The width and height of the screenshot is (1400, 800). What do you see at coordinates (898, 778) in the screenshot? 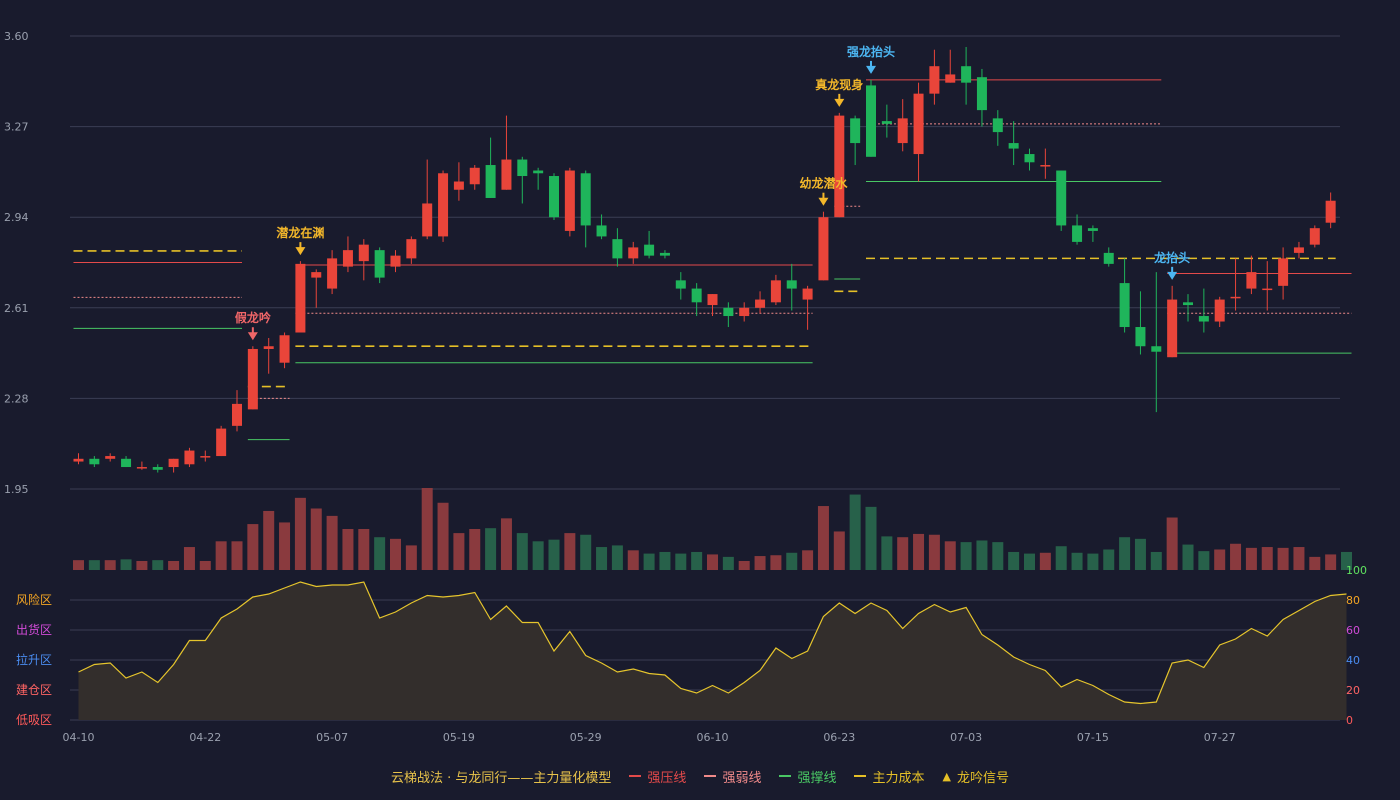
I see `legend-cost-label: 主力成本` at bounding box center [898, 778].